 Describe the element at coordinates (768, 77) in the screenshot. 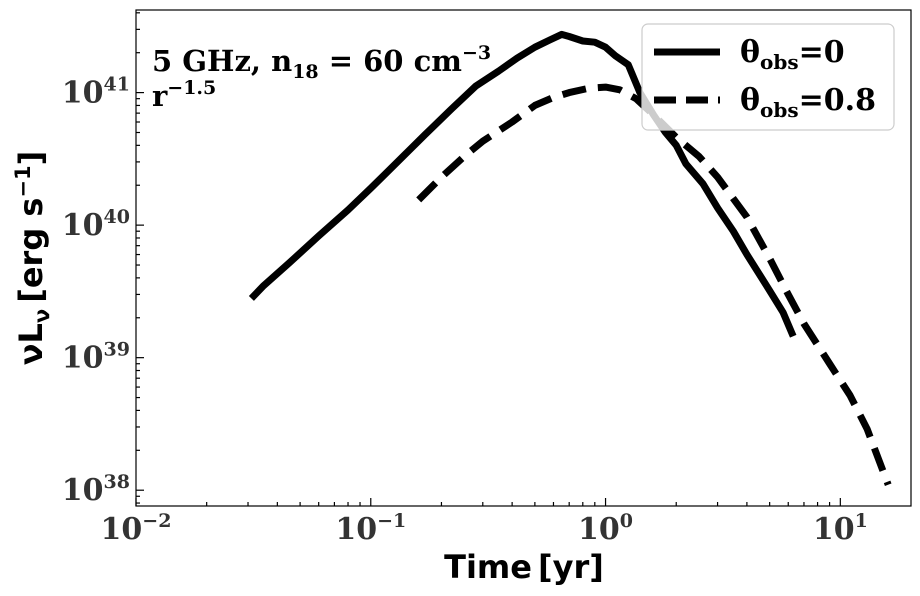

I see `legend: θobs=0 θobs=0.8` at that location.